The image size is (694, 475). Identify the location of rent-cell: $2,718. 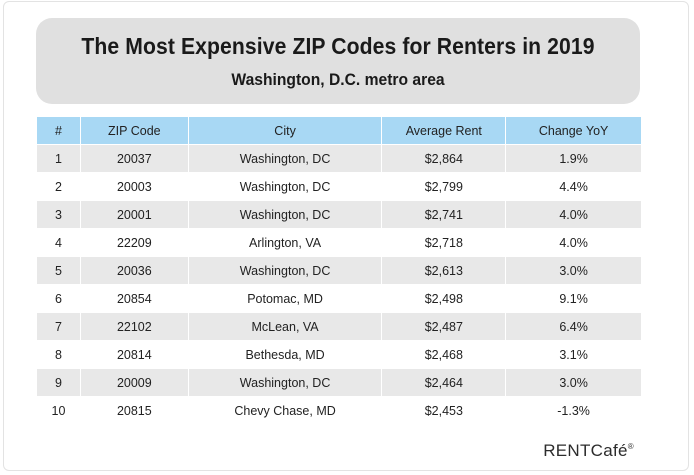
(444, 242).